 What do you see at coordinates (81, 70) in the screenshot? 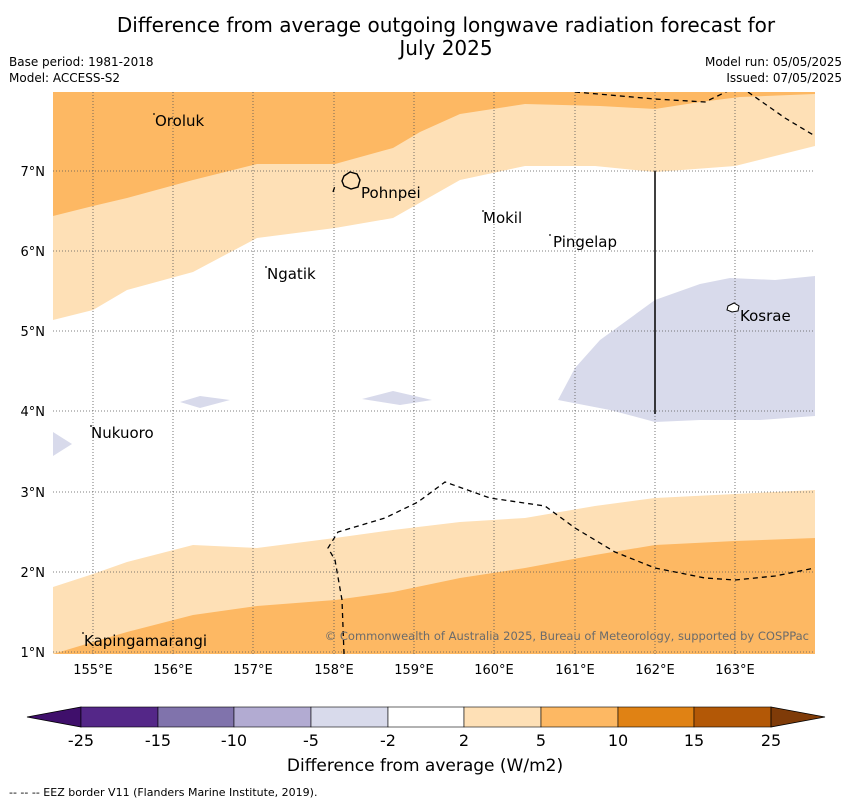
I see `meta-left: Base period: 1981-2018 Model: ACCESS-S2` at bounding box center [81, 70].